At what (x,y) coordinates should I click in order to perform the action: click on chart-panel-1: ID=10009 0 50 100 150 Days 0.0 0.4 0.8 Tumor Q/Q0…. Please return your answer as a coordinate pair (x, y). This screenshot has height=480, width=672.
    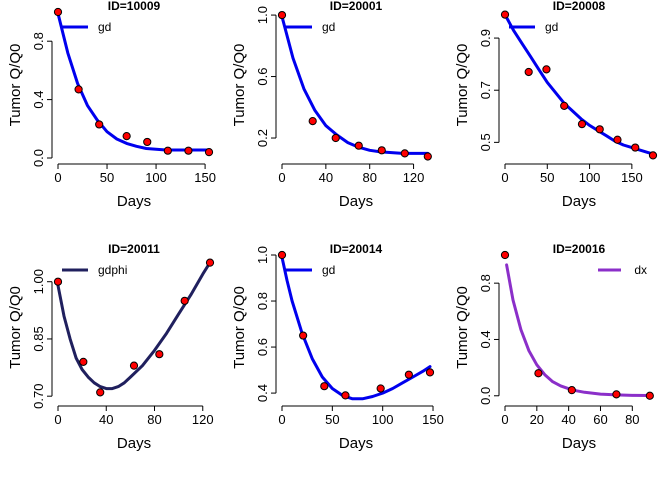
    Looking at the image, I should click on (111, 105).